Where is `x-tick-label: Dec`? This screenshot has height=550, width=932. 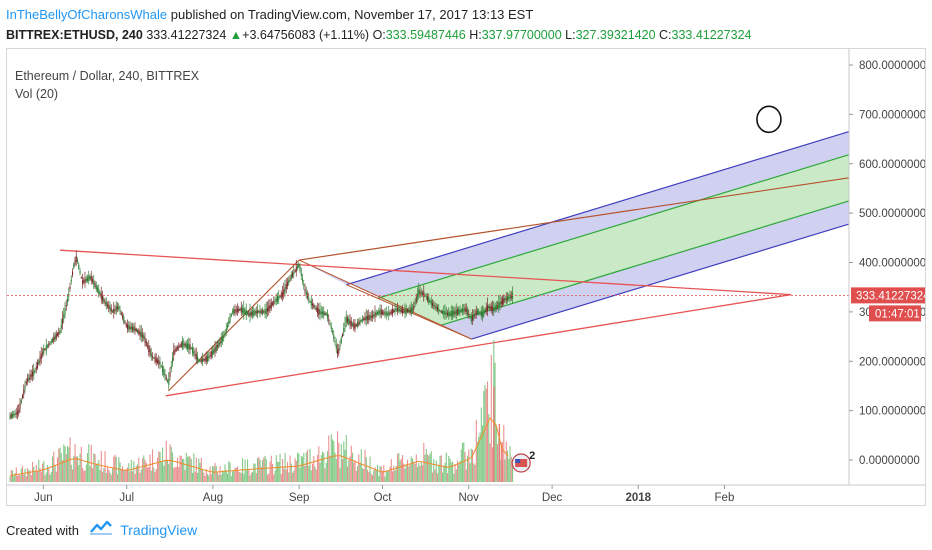
x-tick-label: Dec is located at coordinates (552, 498).